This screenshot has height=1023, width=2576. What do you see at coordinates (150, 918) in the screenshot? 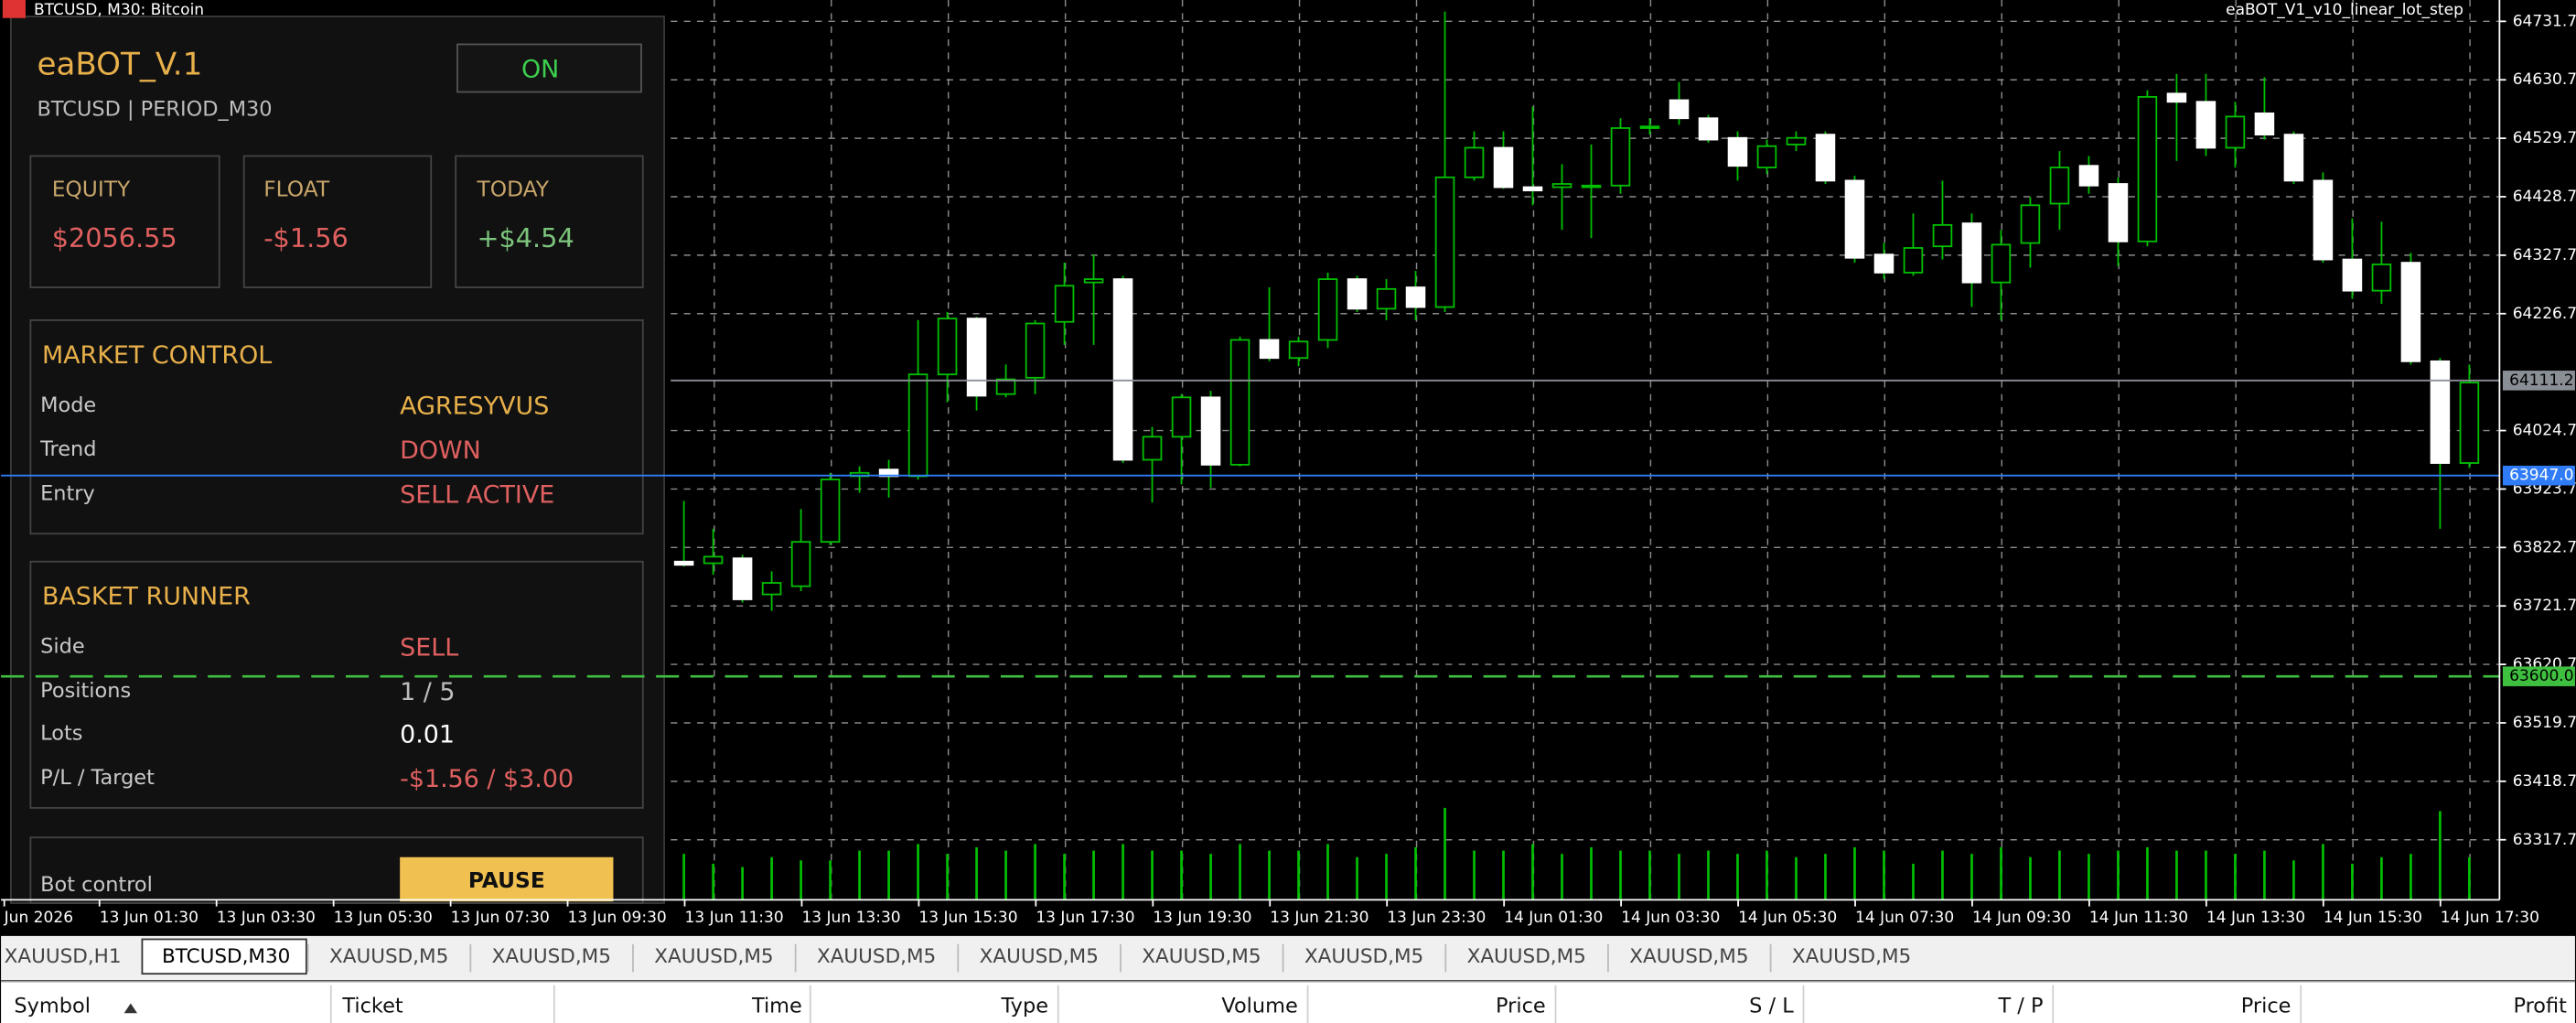
I see `x-tick-label: 13 Jun 01:30` at bounding box center [150, 918].